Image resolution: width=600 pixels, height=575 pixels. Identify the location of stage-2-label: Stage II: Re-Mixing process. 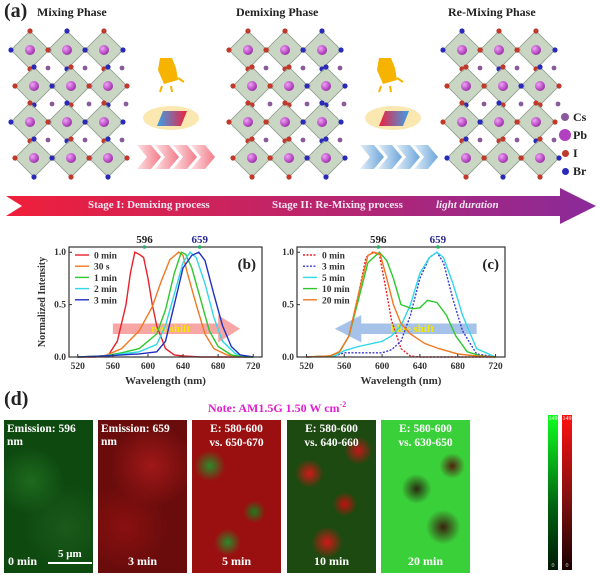
(337, 205).